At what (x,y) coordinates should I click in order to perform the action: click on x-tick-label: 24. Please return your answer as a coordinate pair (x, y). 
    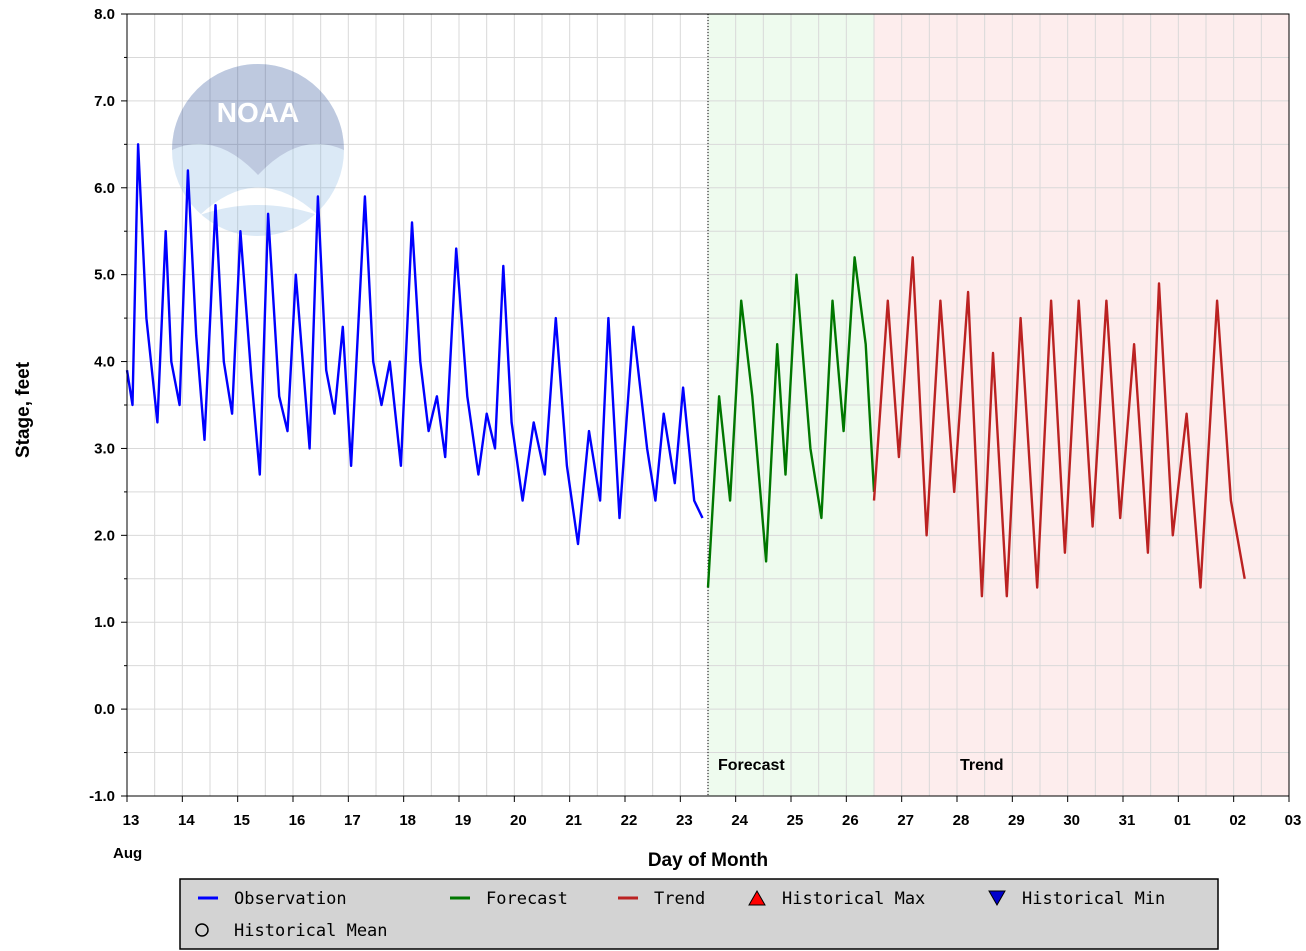
    Looking at the image, I should click on (739, 820).